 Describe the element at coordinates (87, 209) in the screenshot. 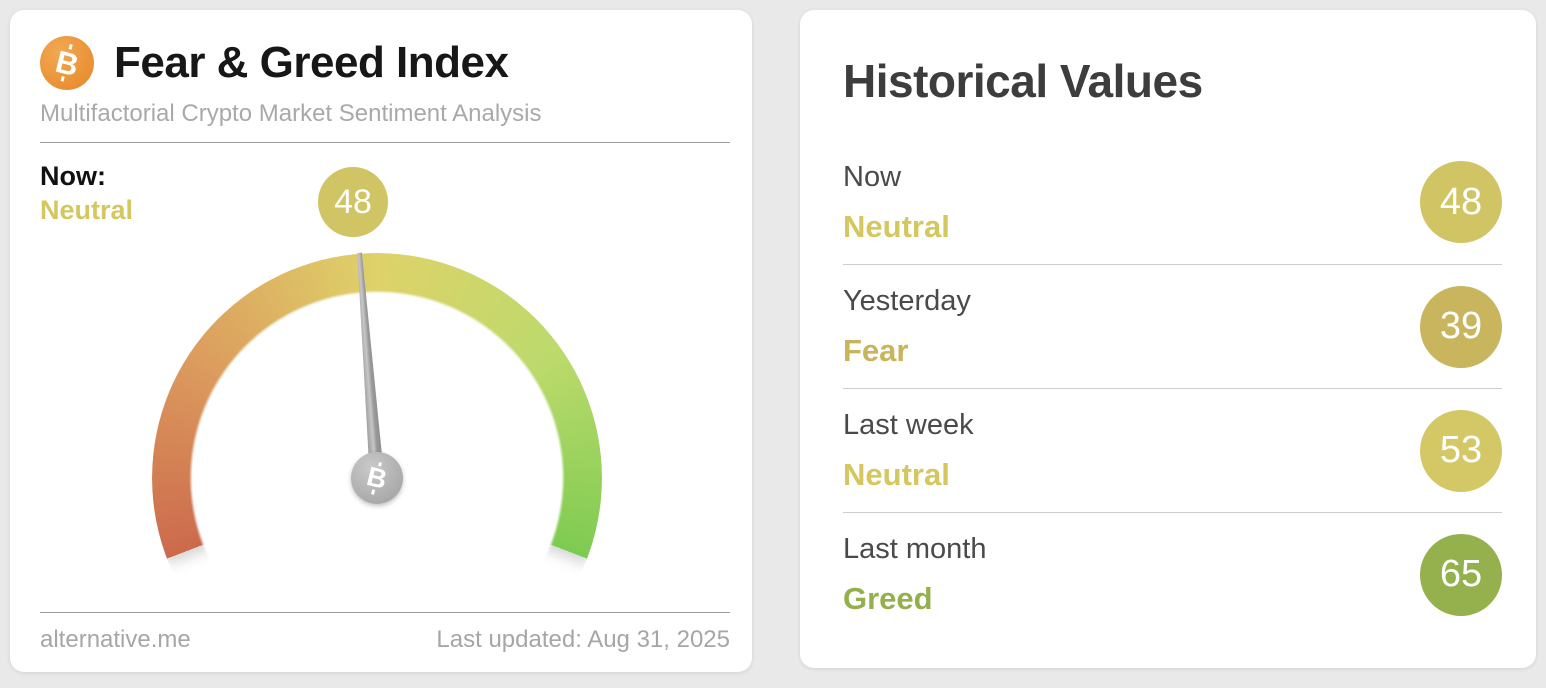

I see `now-classification: Neutral` at that location.